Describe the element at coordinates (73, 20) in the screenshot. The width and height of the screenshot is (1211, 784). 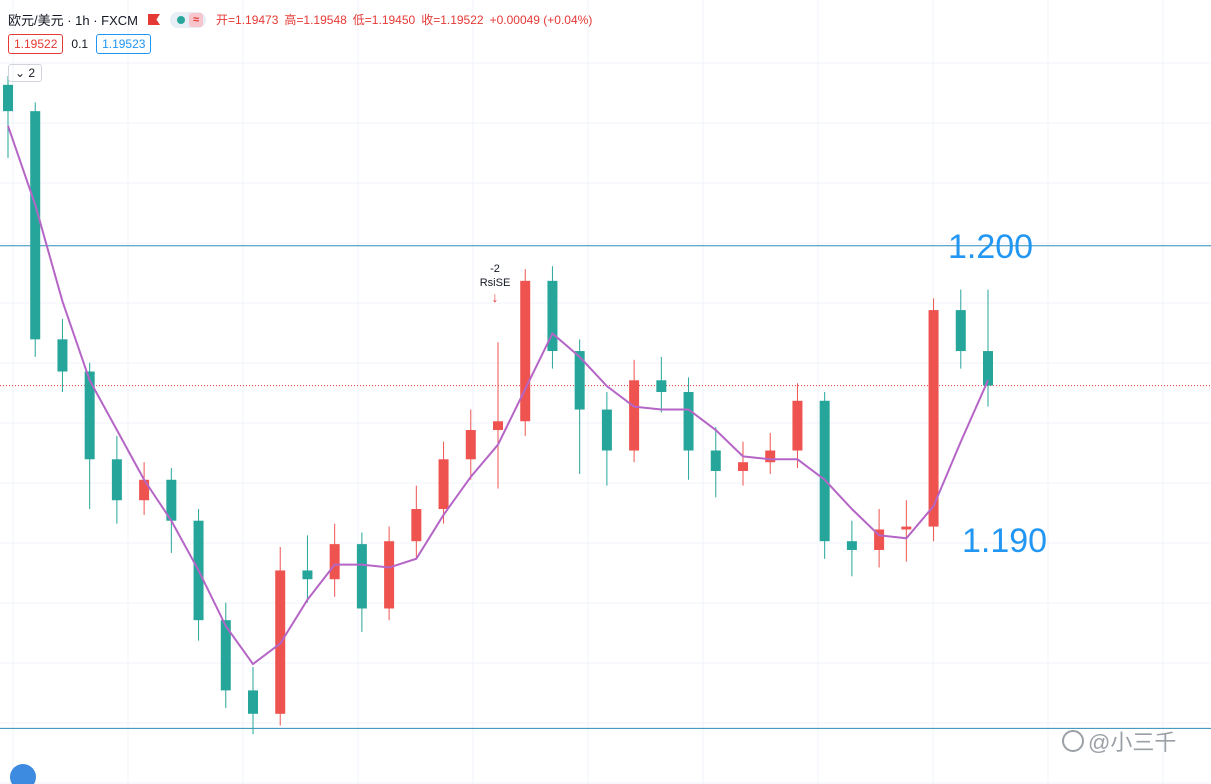
I see `symbol: 欧元/美元 · 1h · FXCM` at that location.